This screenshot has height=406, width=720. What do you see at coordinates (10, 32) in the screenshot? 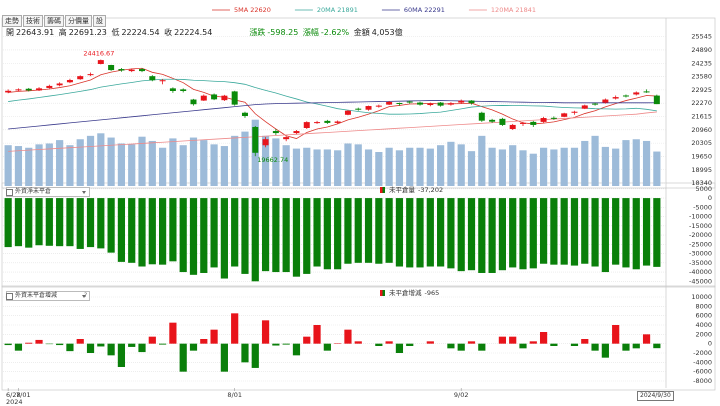
I see `info-label: 開` at bounding box center [10, 32].